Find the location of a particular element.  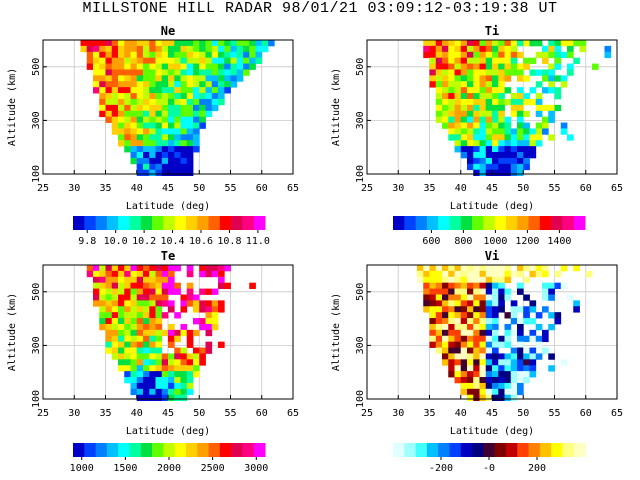

x-tick-label: 65 is located at coordinates (617, 188).